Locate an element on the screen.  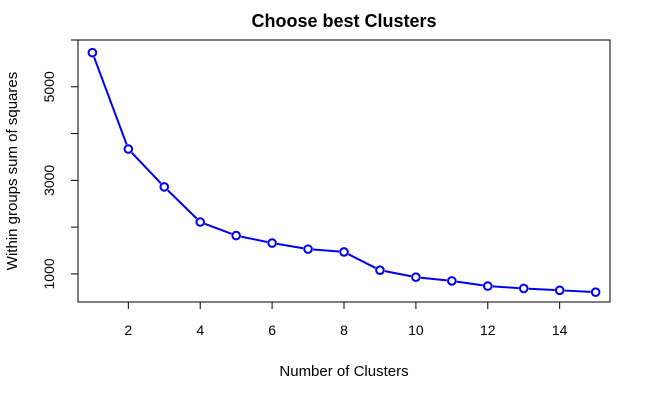
x-tick-label: 4 is located at coordinates (200, 330).